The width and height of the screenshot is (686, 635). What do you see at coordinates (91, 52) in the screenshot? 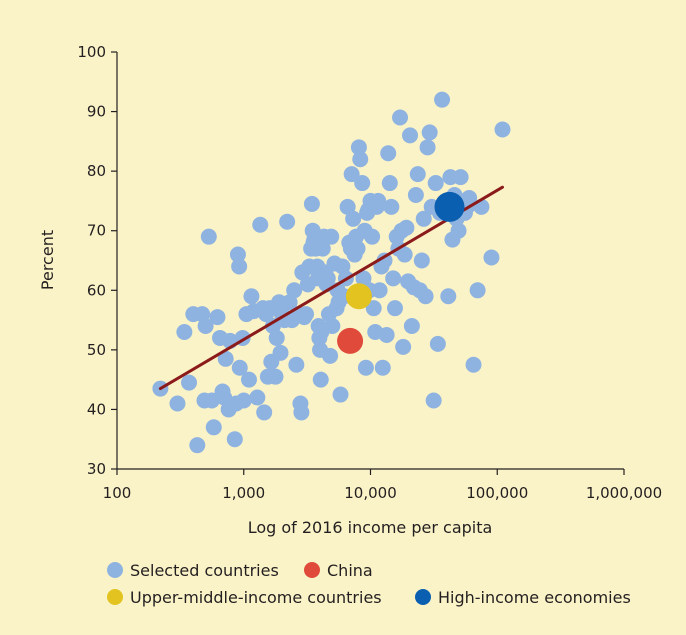
I see `y-tick-label: 100` at bounding box center [91, 52].